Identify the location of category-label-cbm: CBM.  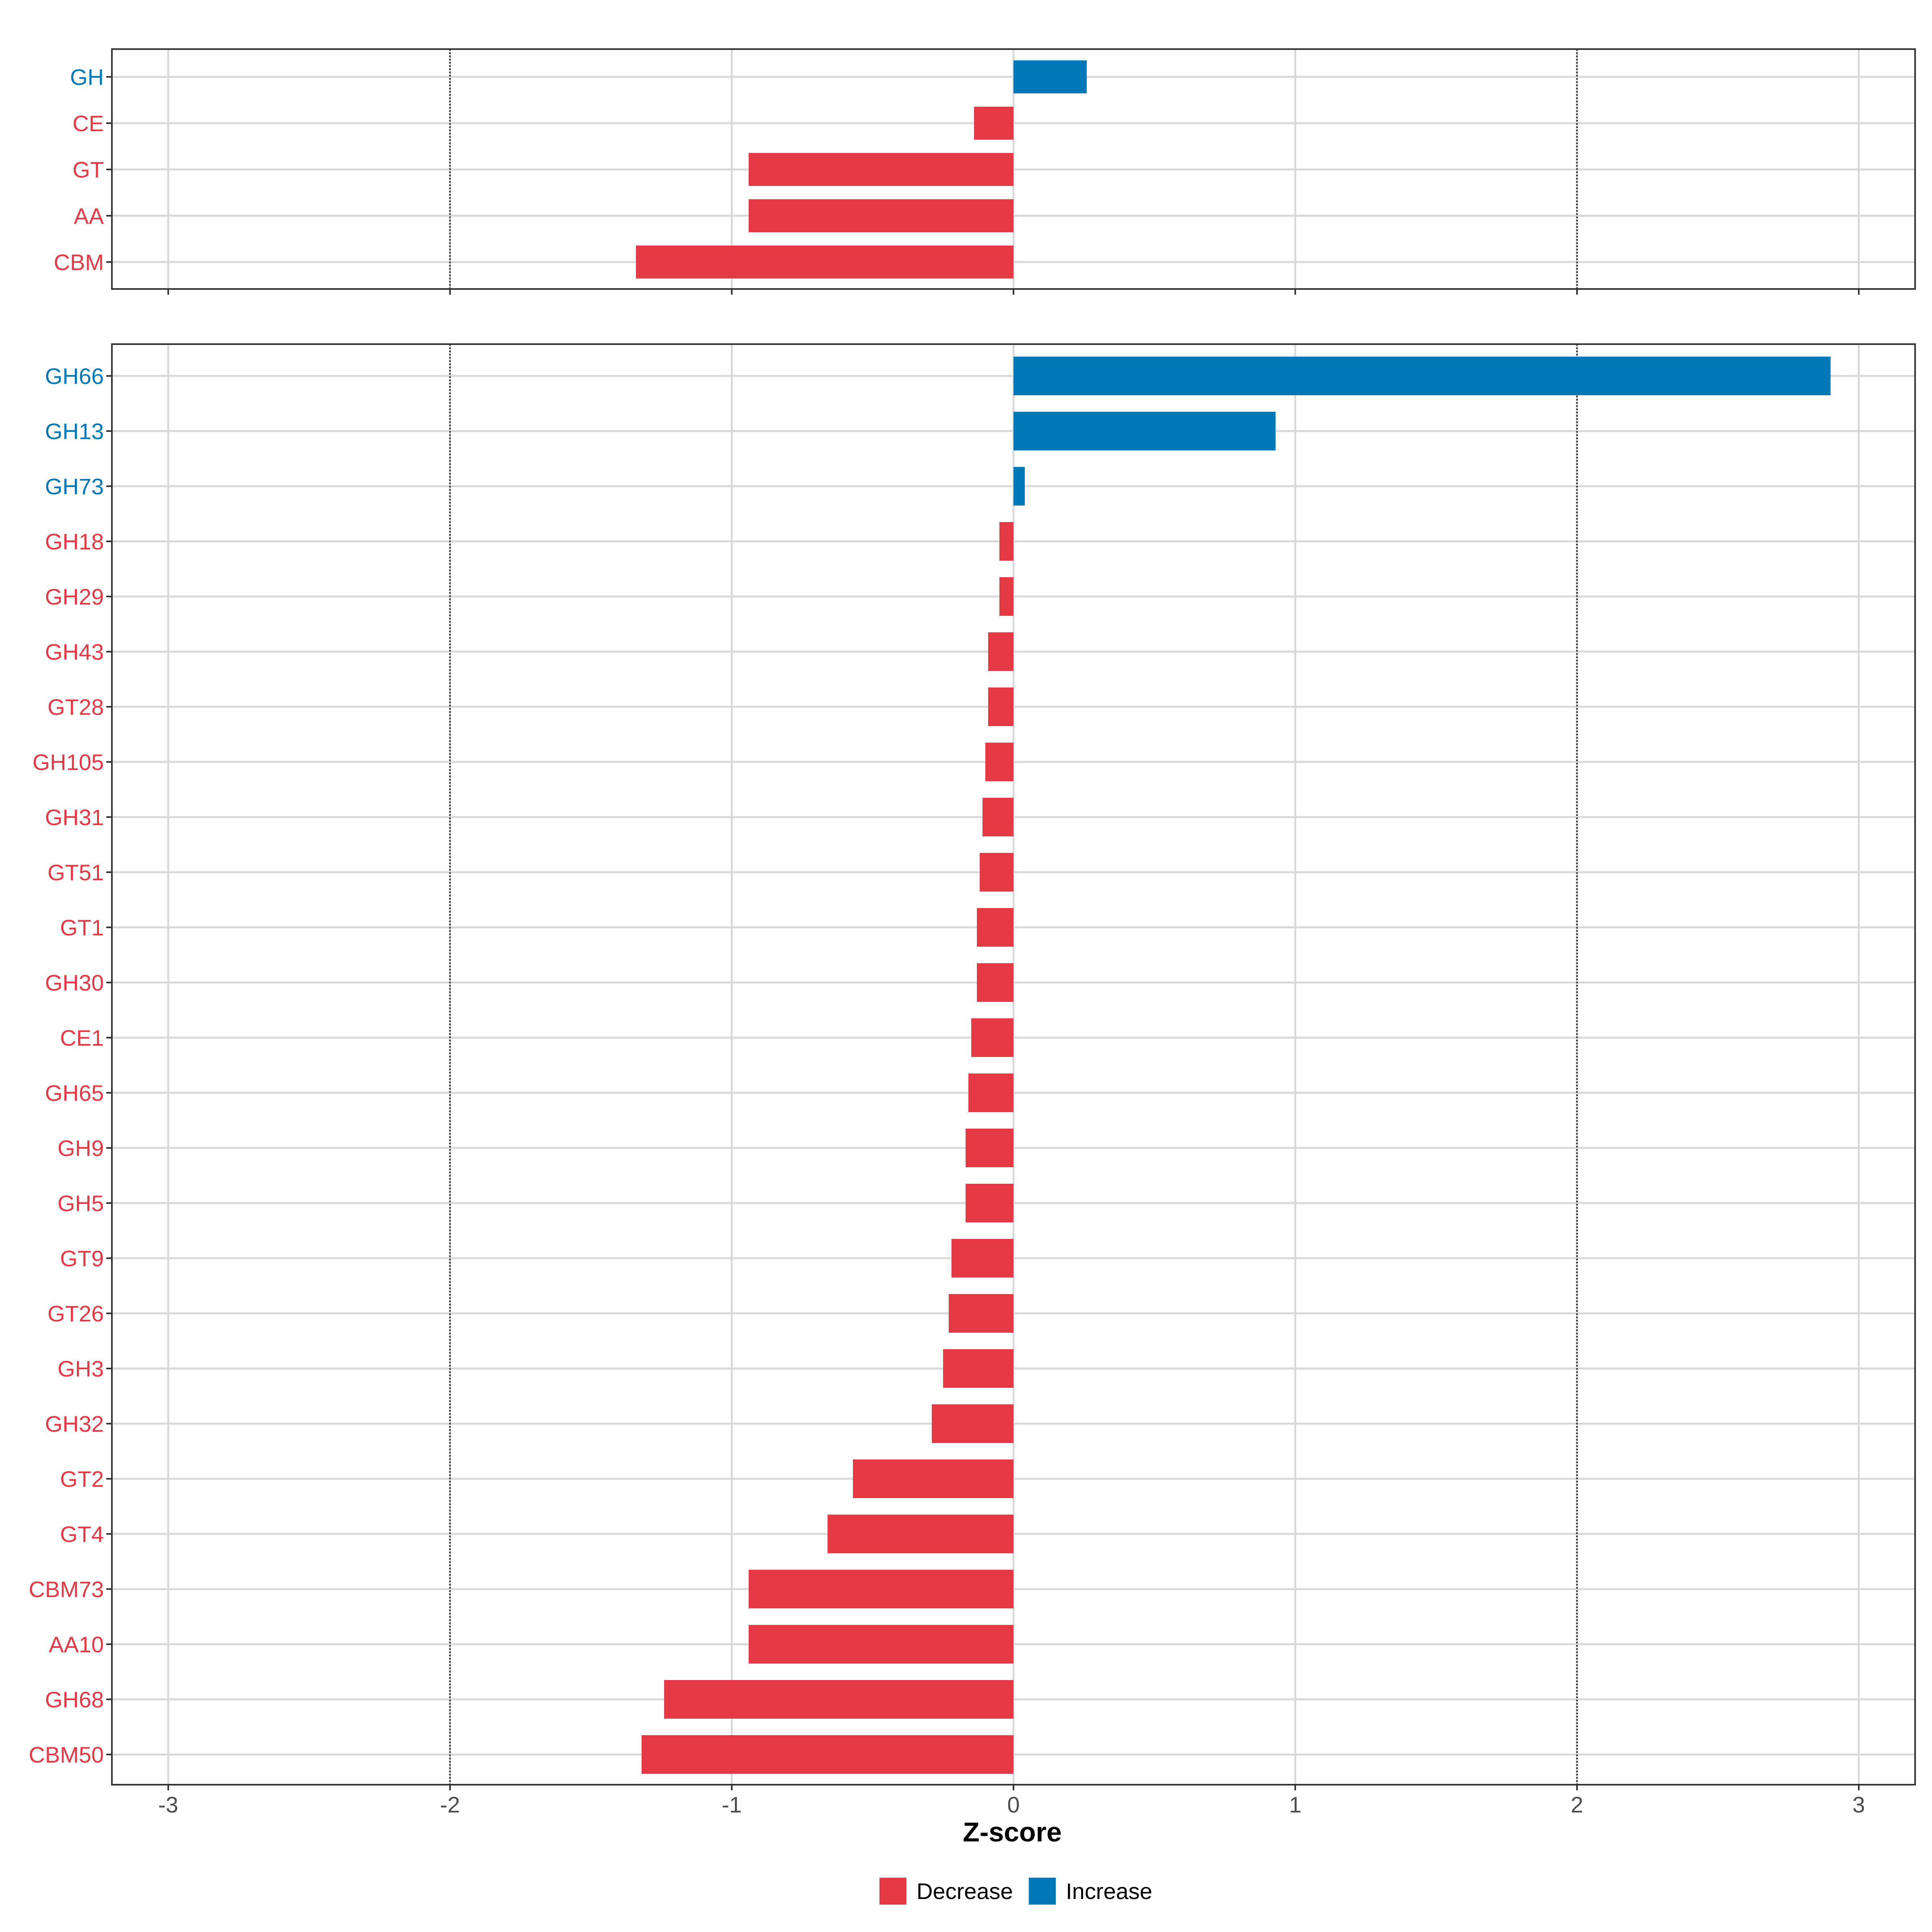
(79, 262).